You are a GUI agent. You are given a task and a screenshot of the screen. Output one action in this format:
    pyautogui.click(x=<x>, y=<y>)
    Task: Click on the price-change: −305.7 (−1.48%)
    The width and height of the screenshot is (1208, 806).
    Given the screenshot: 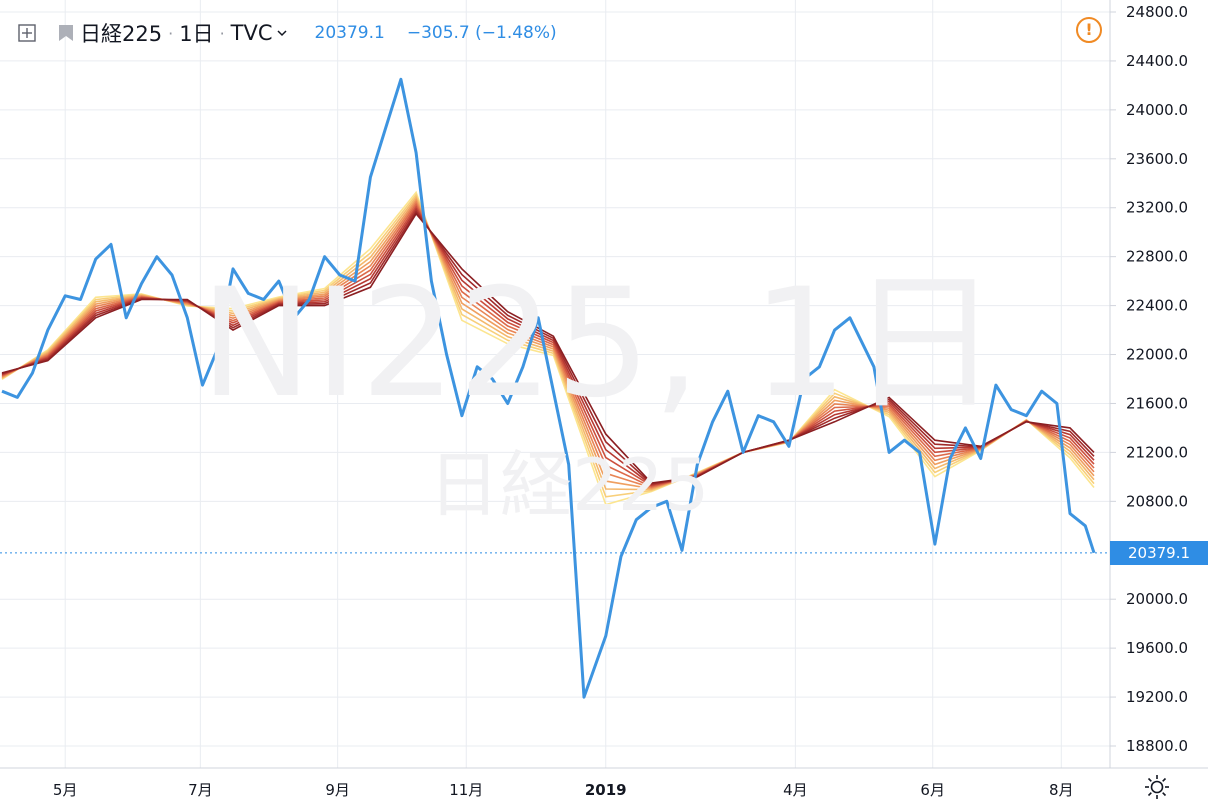 What is the action you would take?
    pyautogui.click(x=481, y=33)
    